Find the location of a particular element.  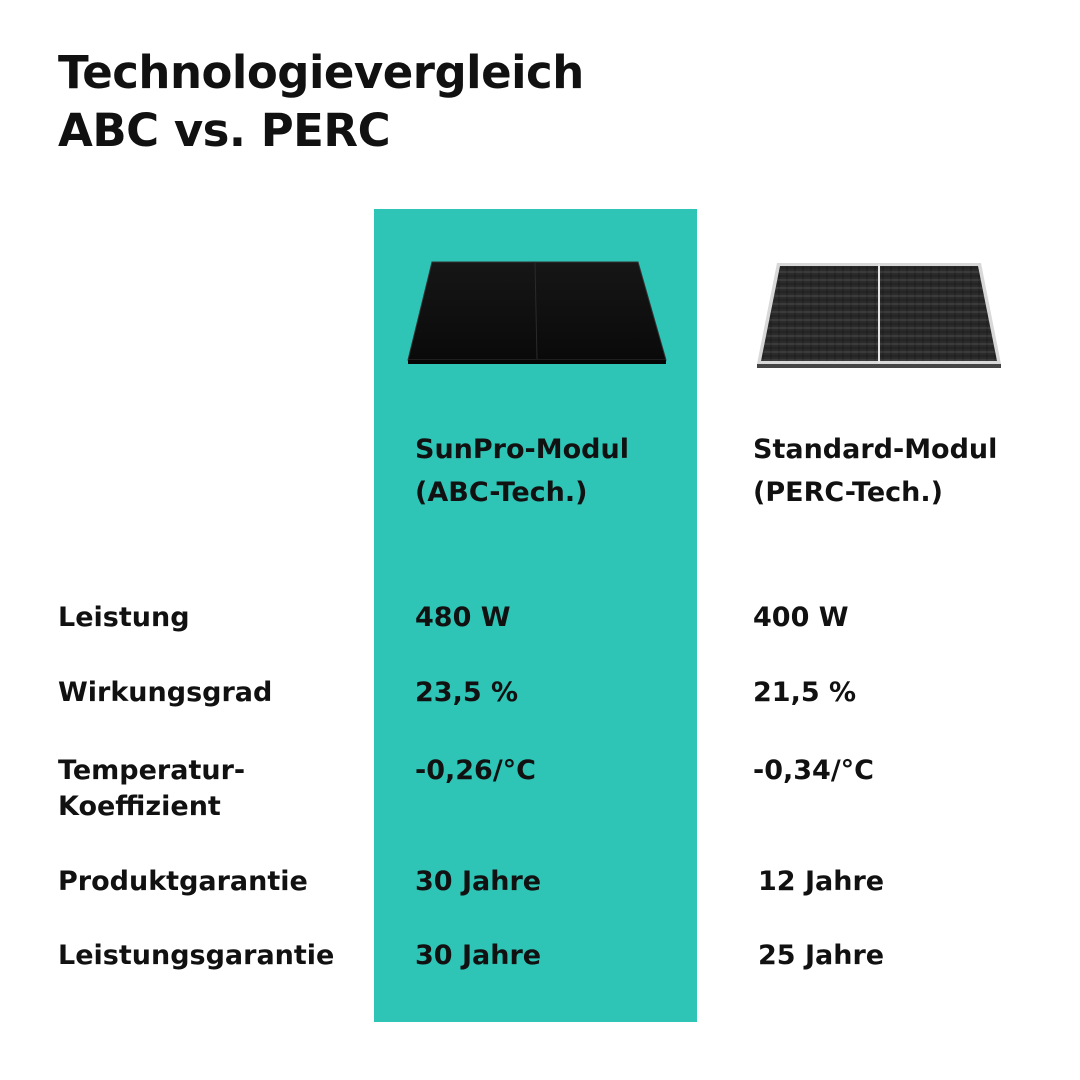

row-label-line-2: Koeffizient is located at coordinates (139, 806).